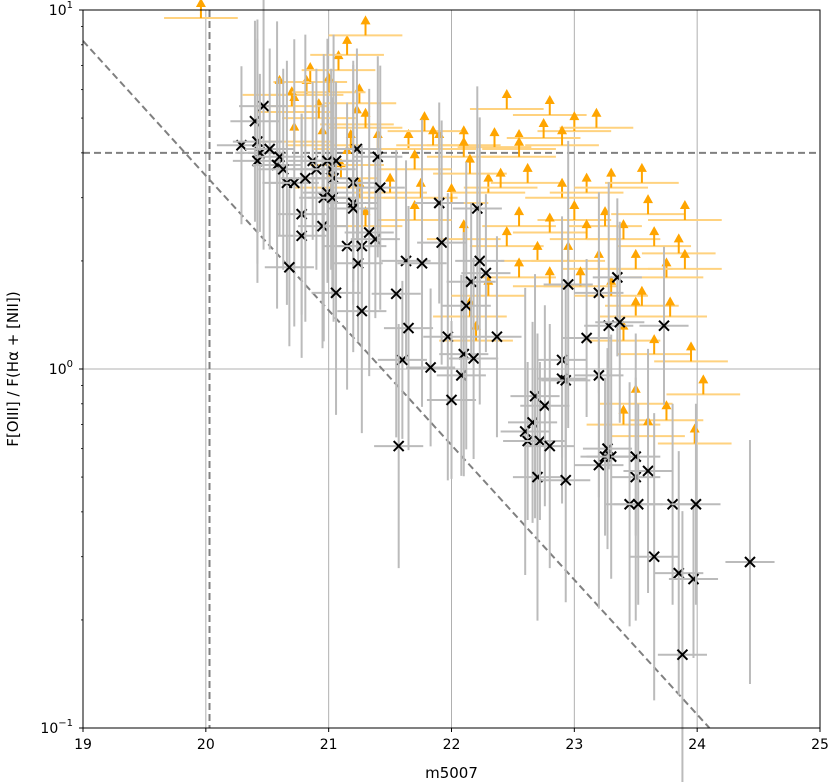 Image resolution: width=831 pixels, height=782 pixels. I want to click on x-tick-label: 22, so click(452, 745).